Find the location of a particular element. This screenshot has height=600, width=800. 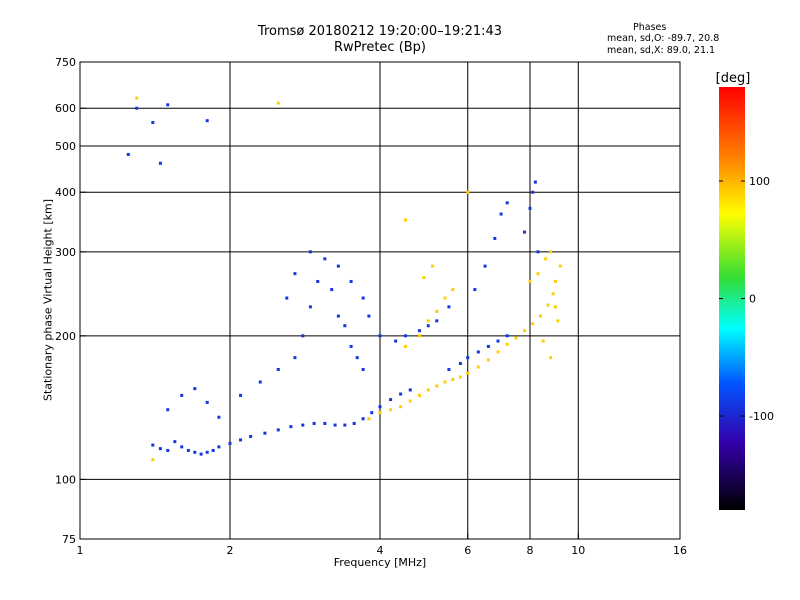

stats-x-line: mean, sd,X: 89.0, 21.1 is located at coordinates (661, 50).